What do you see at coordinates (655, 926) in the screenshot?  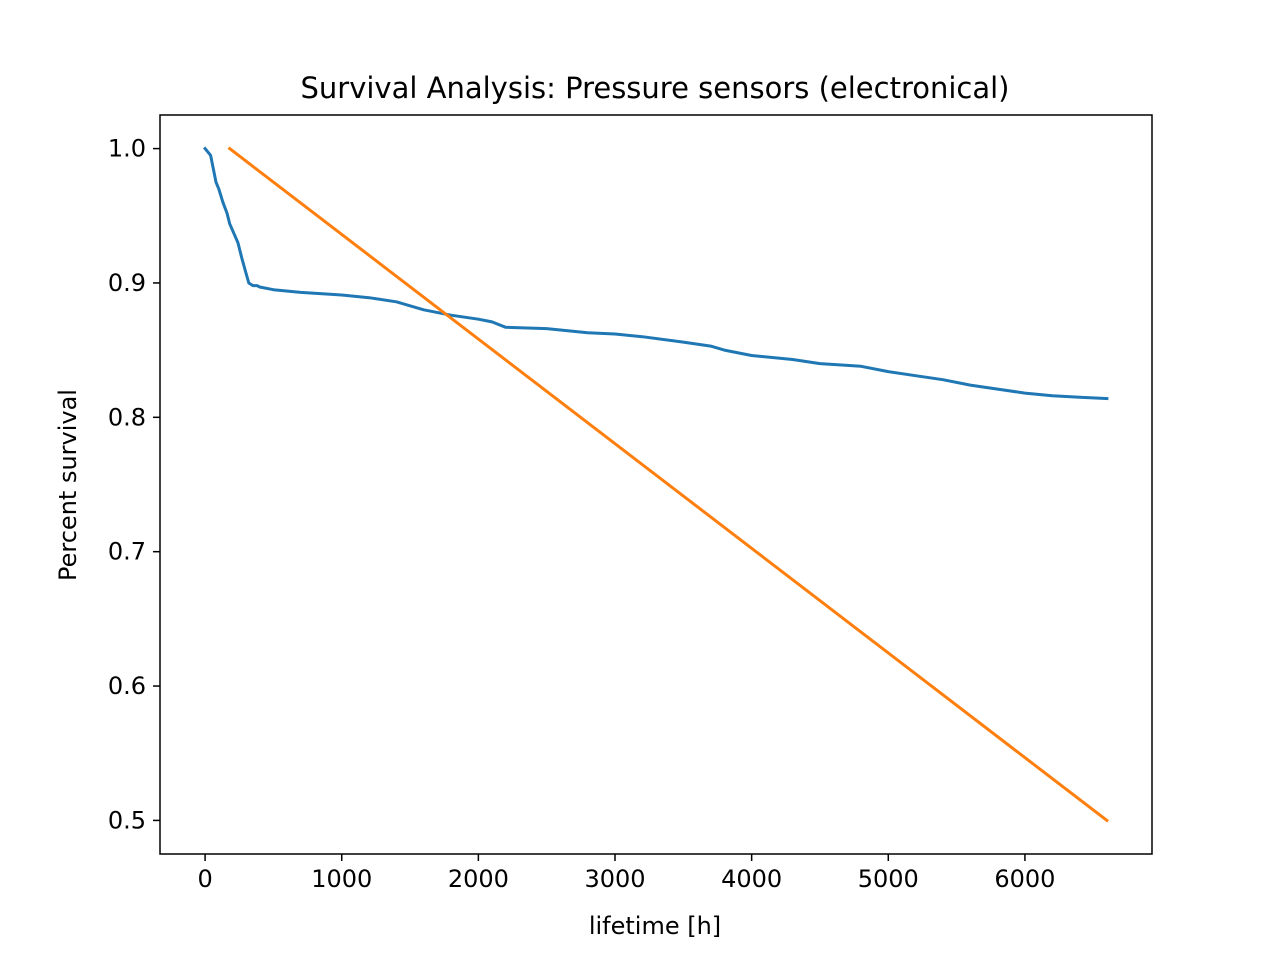 I see `x-axis-label: lifetime [h]` at bounding box center [655, 926].